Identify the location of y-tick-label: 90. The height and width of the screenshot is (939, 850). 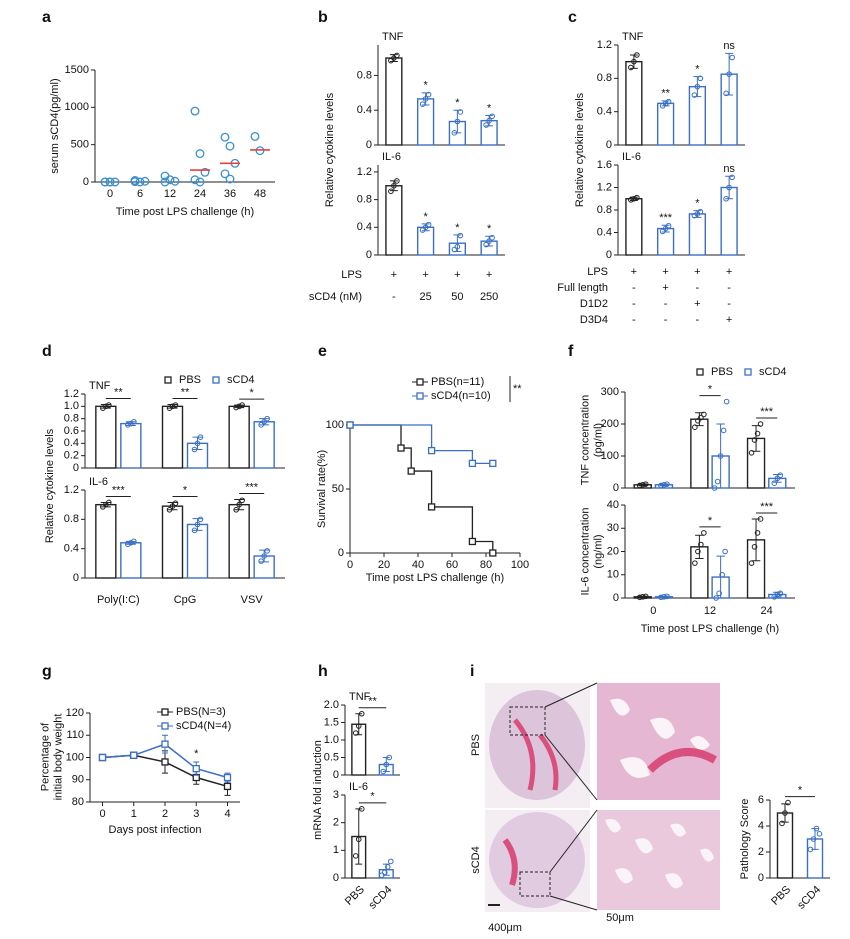
(78, 780).